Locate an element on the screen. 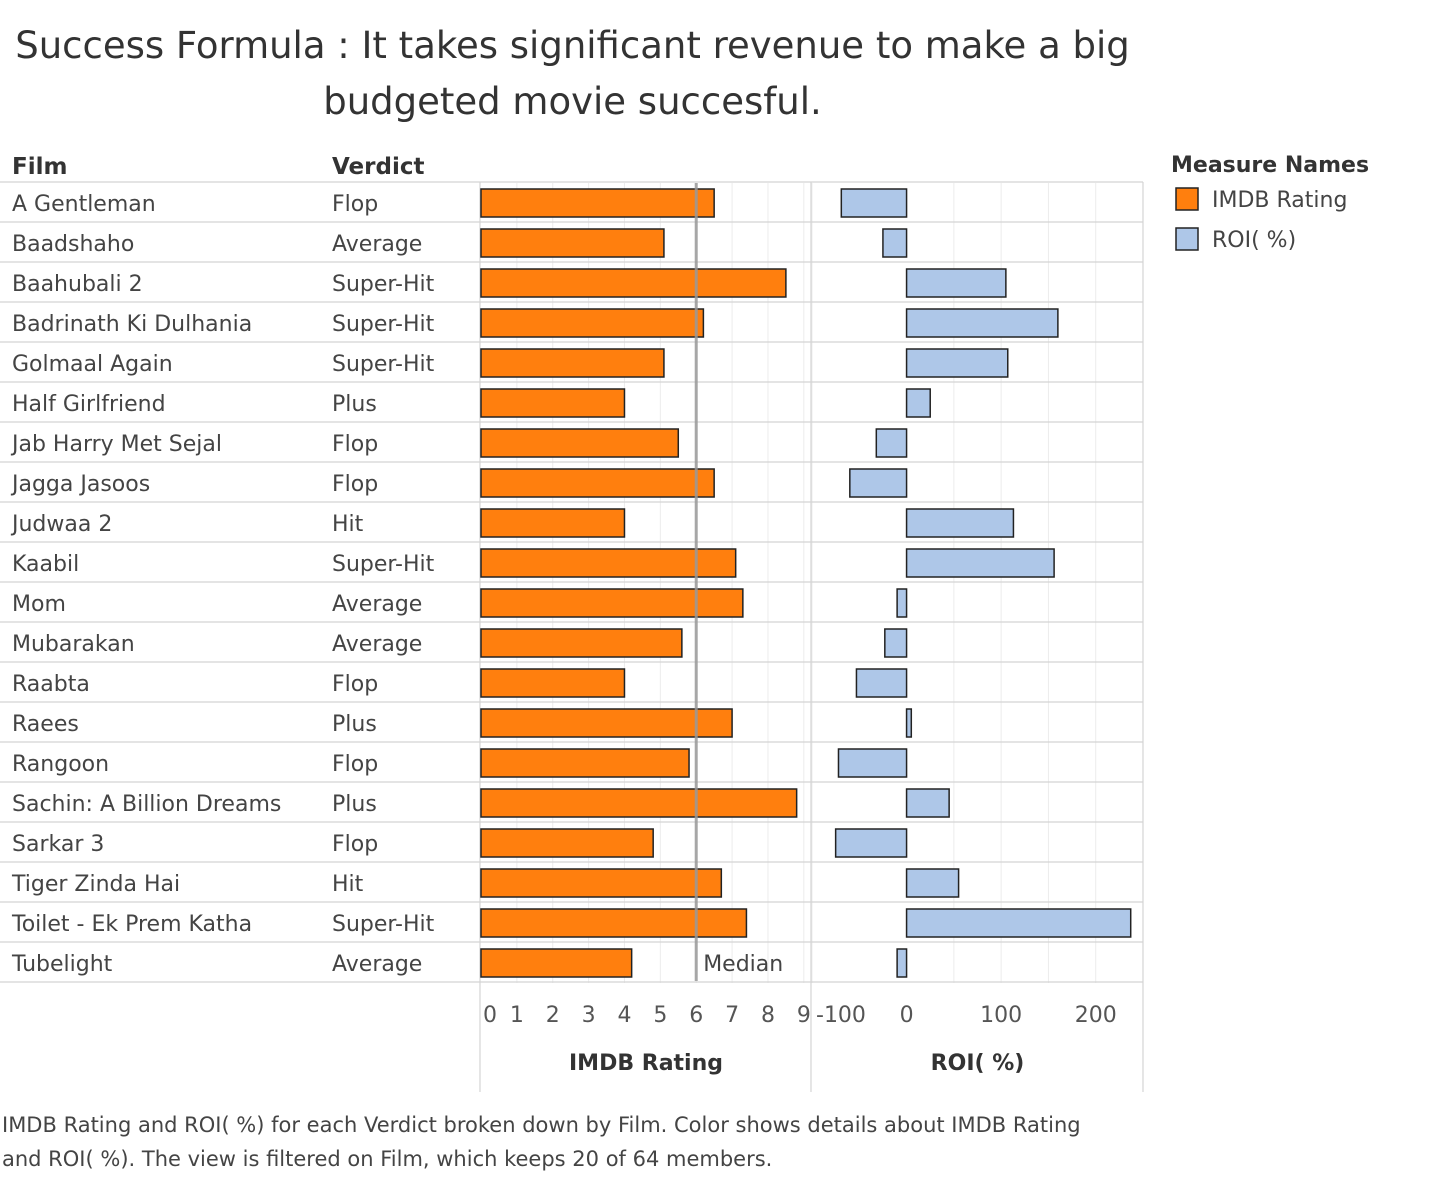  film-label: Baahubali 2 is located at coordinates (77, 284).